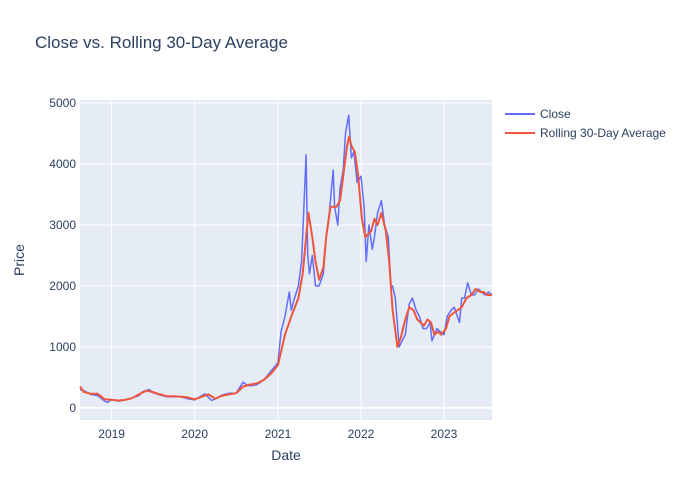 The height and width of the screenshot is (500, 700). I want to click on y-tick-labels: 0 1000 2000 3000 4000 5000, so click(62, 255).